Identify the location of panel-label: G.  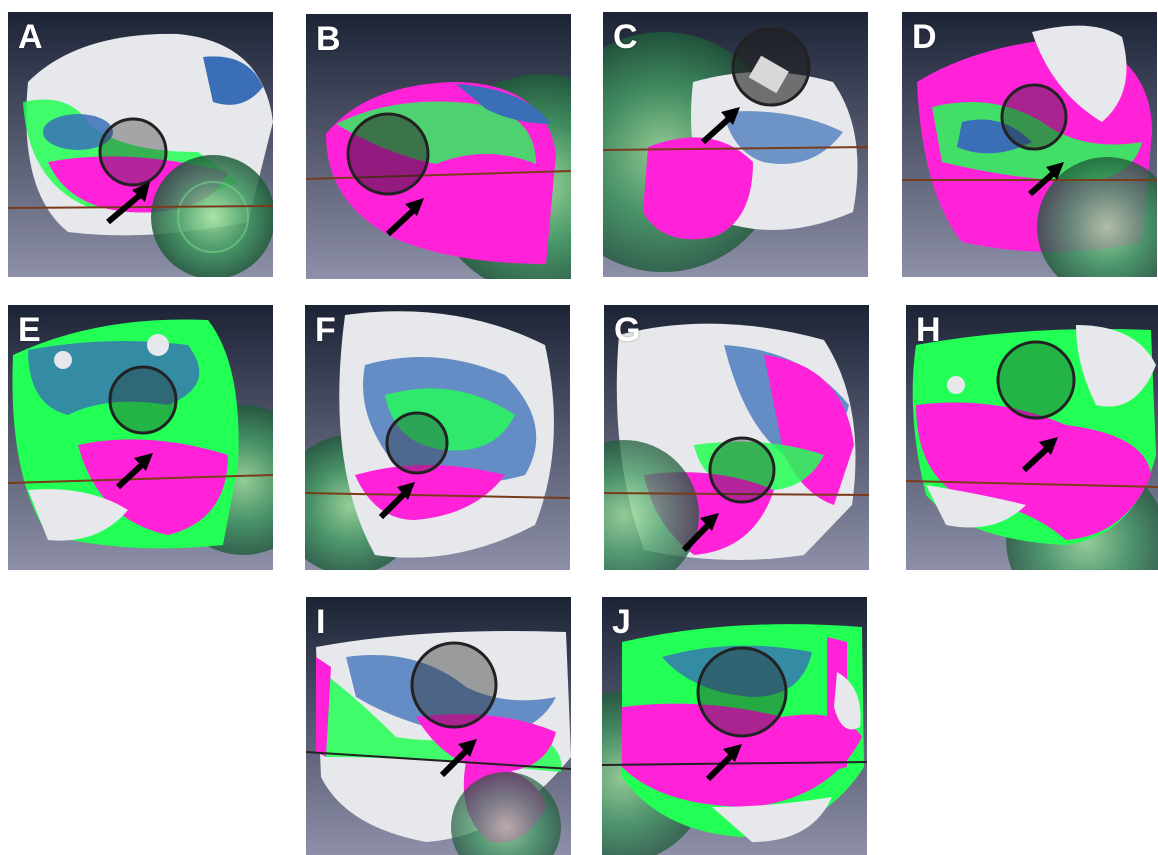
(627, 330).